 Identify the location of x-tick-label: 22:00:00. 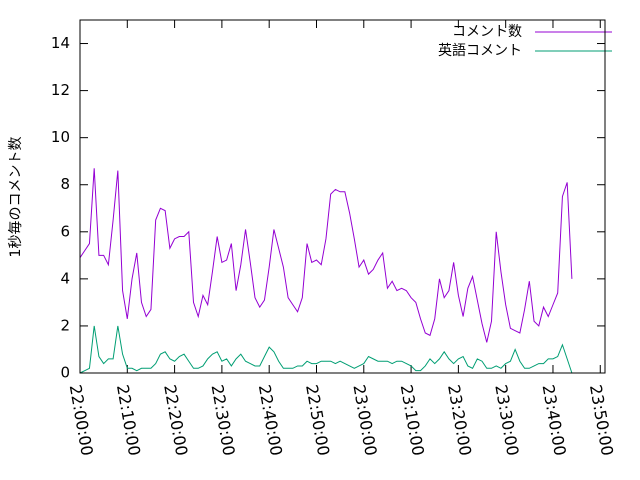
(81, 420).